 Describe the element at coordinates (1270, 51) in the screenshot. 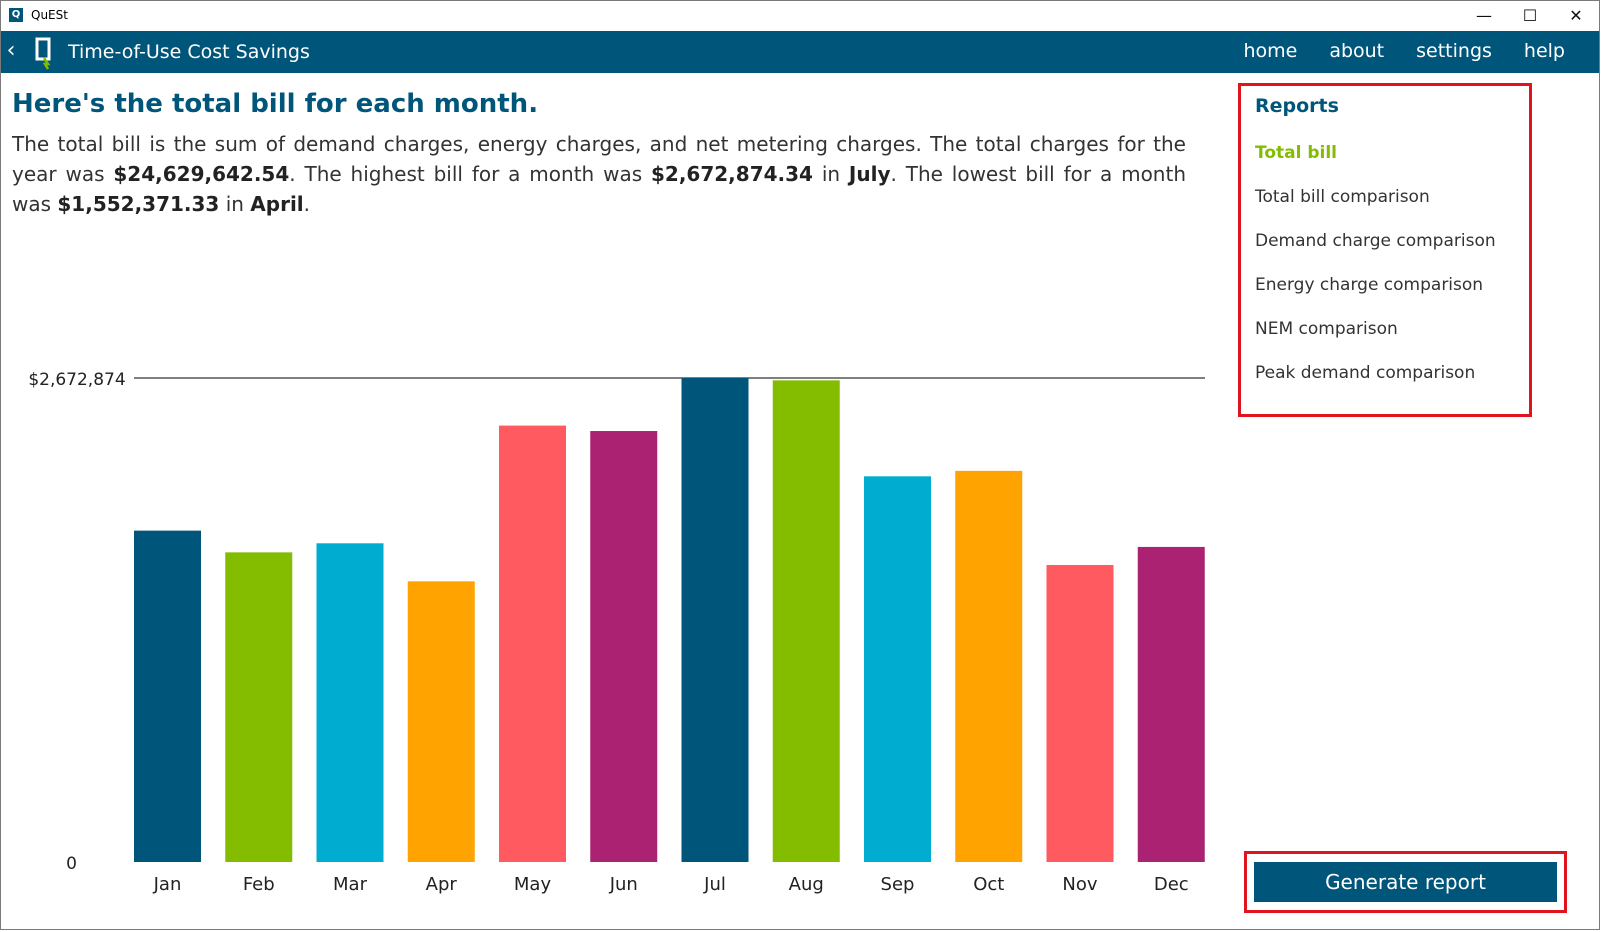

I see `nav-home-link: home` at that location.